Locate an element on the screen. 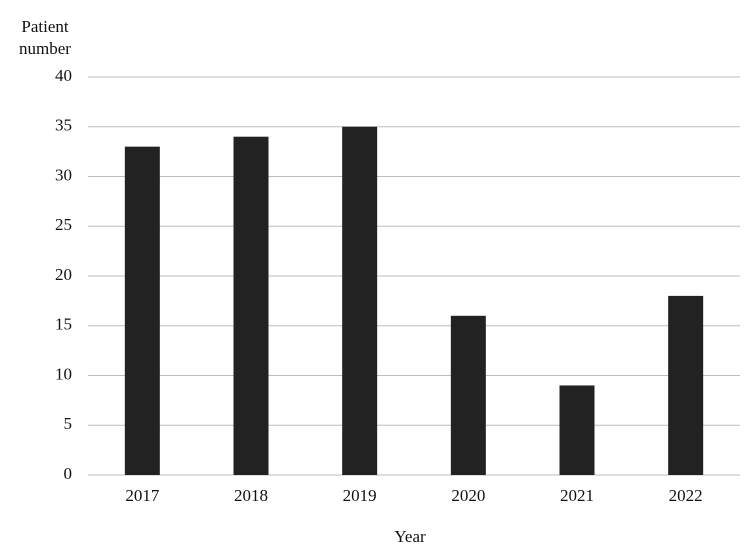 The image size is (750, 555). y-axis-label: Patient number is located at coordinates (45, 37).